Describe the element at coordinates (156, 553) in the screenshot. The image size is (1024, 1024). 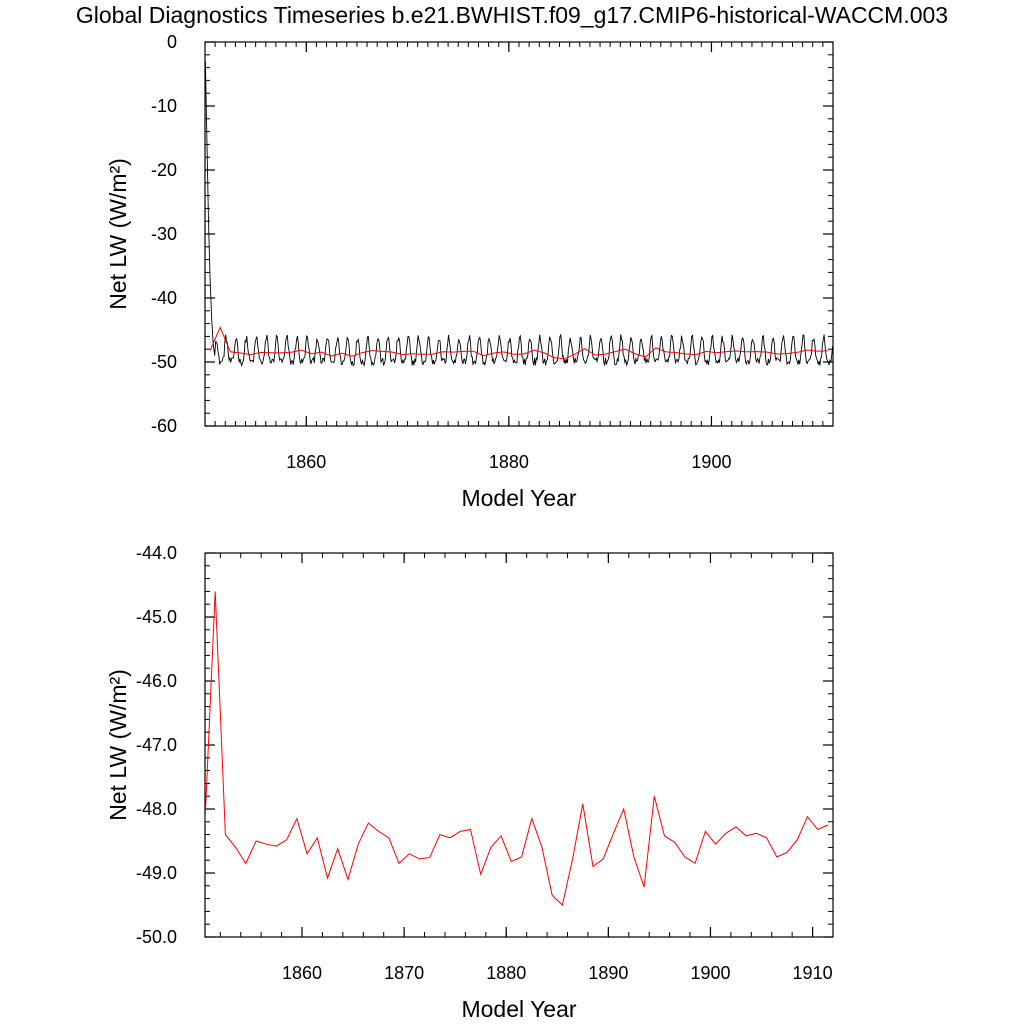
I see `y-tick-label: -44.0` at that location.